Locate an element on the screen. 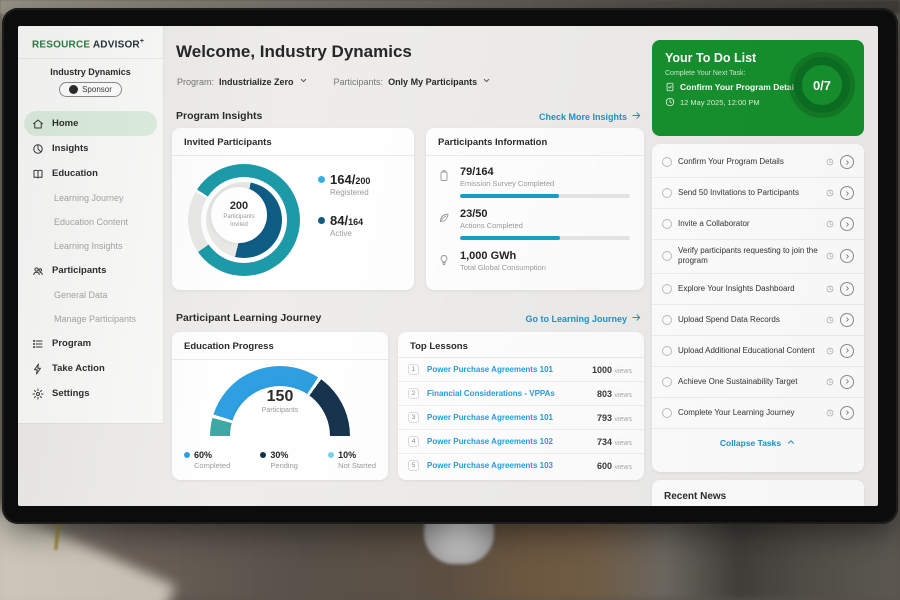 The height and width of the screenshot is (600, 900). sidebar-item-label: Program is located at coordinates (72, 344).